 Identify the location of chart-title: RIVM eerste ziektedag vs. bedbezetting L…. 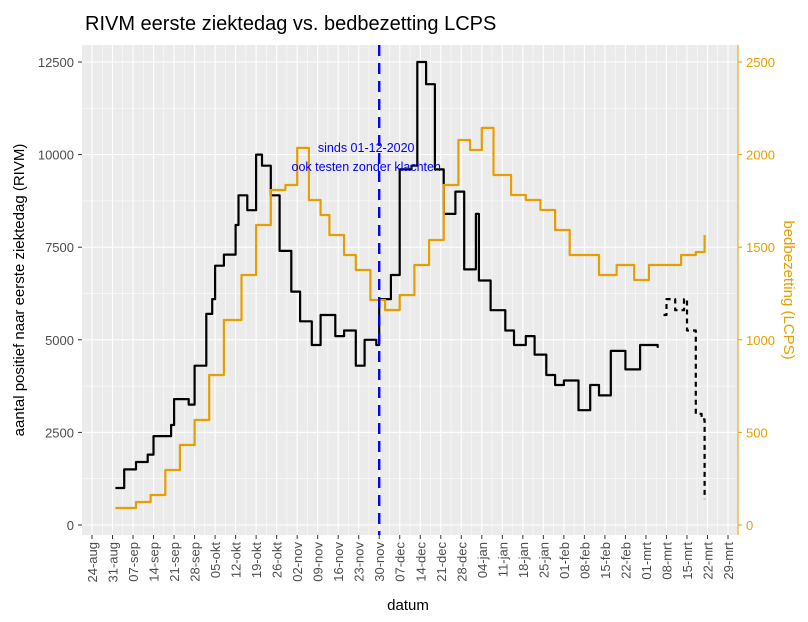
(290, 24).